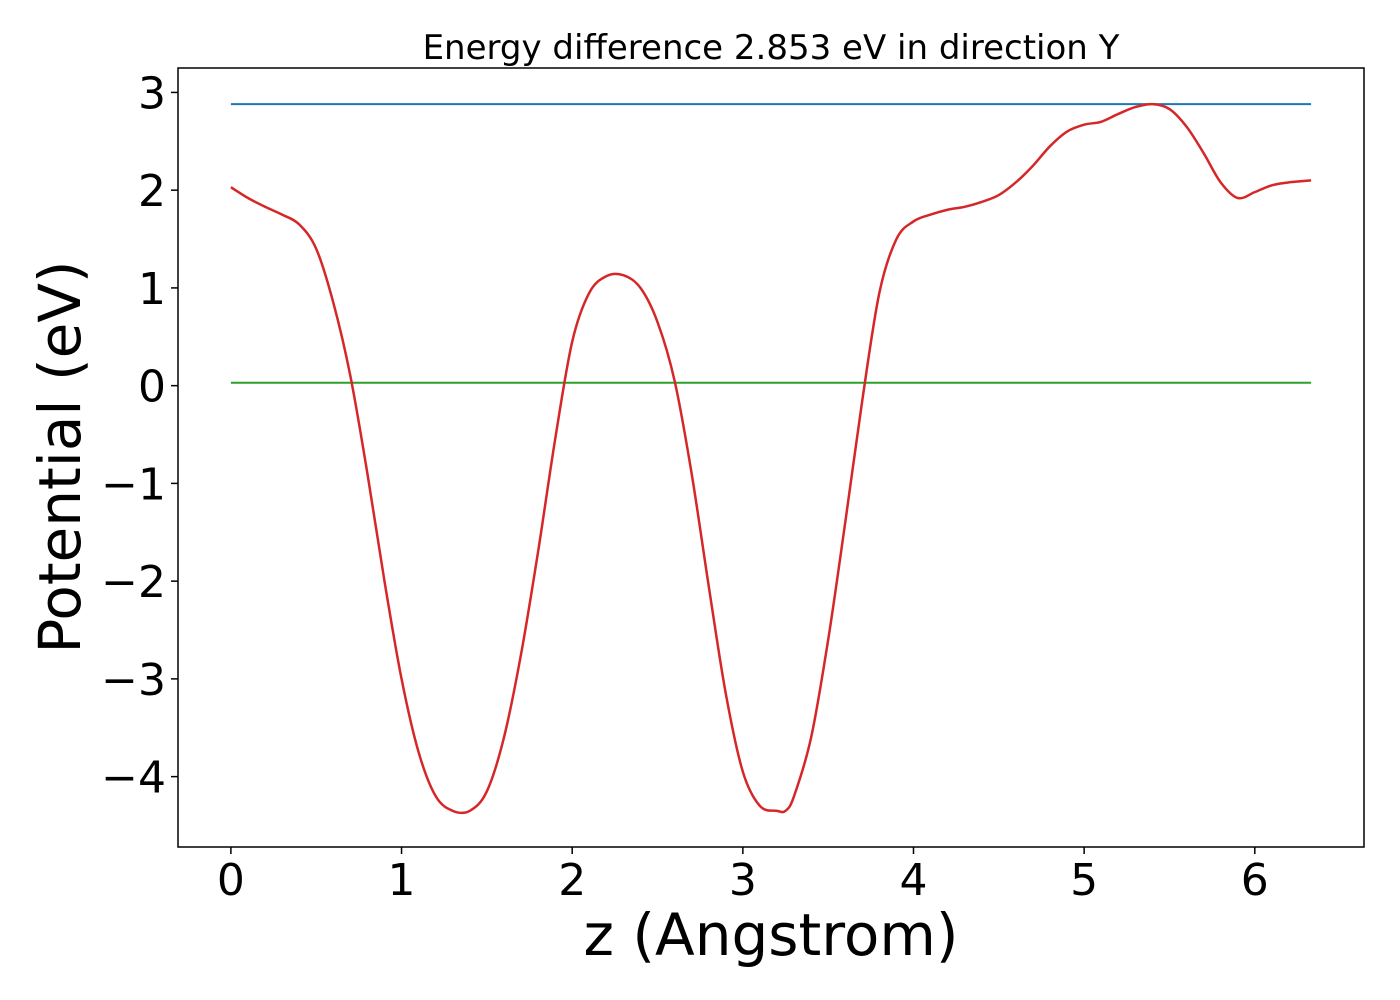  What do you see at coordinates (133, 778) in the screenshot?
I see `y-tick-label: −4` at bounding box center [133, 778].